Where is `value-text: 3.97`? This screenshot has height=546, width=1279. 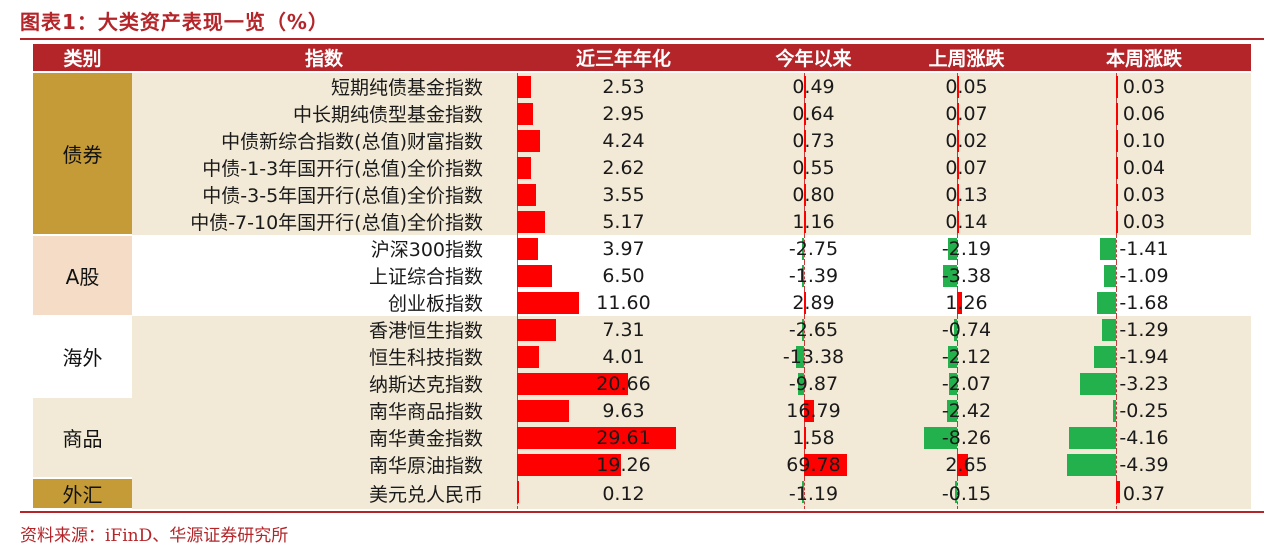
value-text: 3.97 is located at coordinates (623, 248).